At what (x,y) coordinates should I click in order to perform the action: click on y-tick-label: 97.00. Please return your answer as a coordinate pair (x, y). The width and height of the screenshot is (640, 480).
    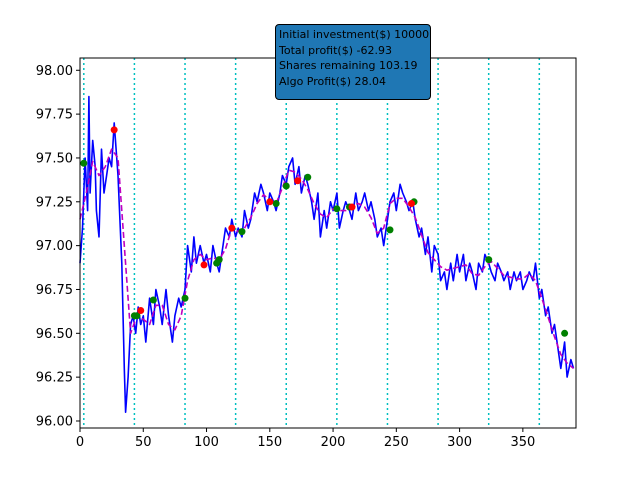
    Looking at the image, I should click on (54, 246).